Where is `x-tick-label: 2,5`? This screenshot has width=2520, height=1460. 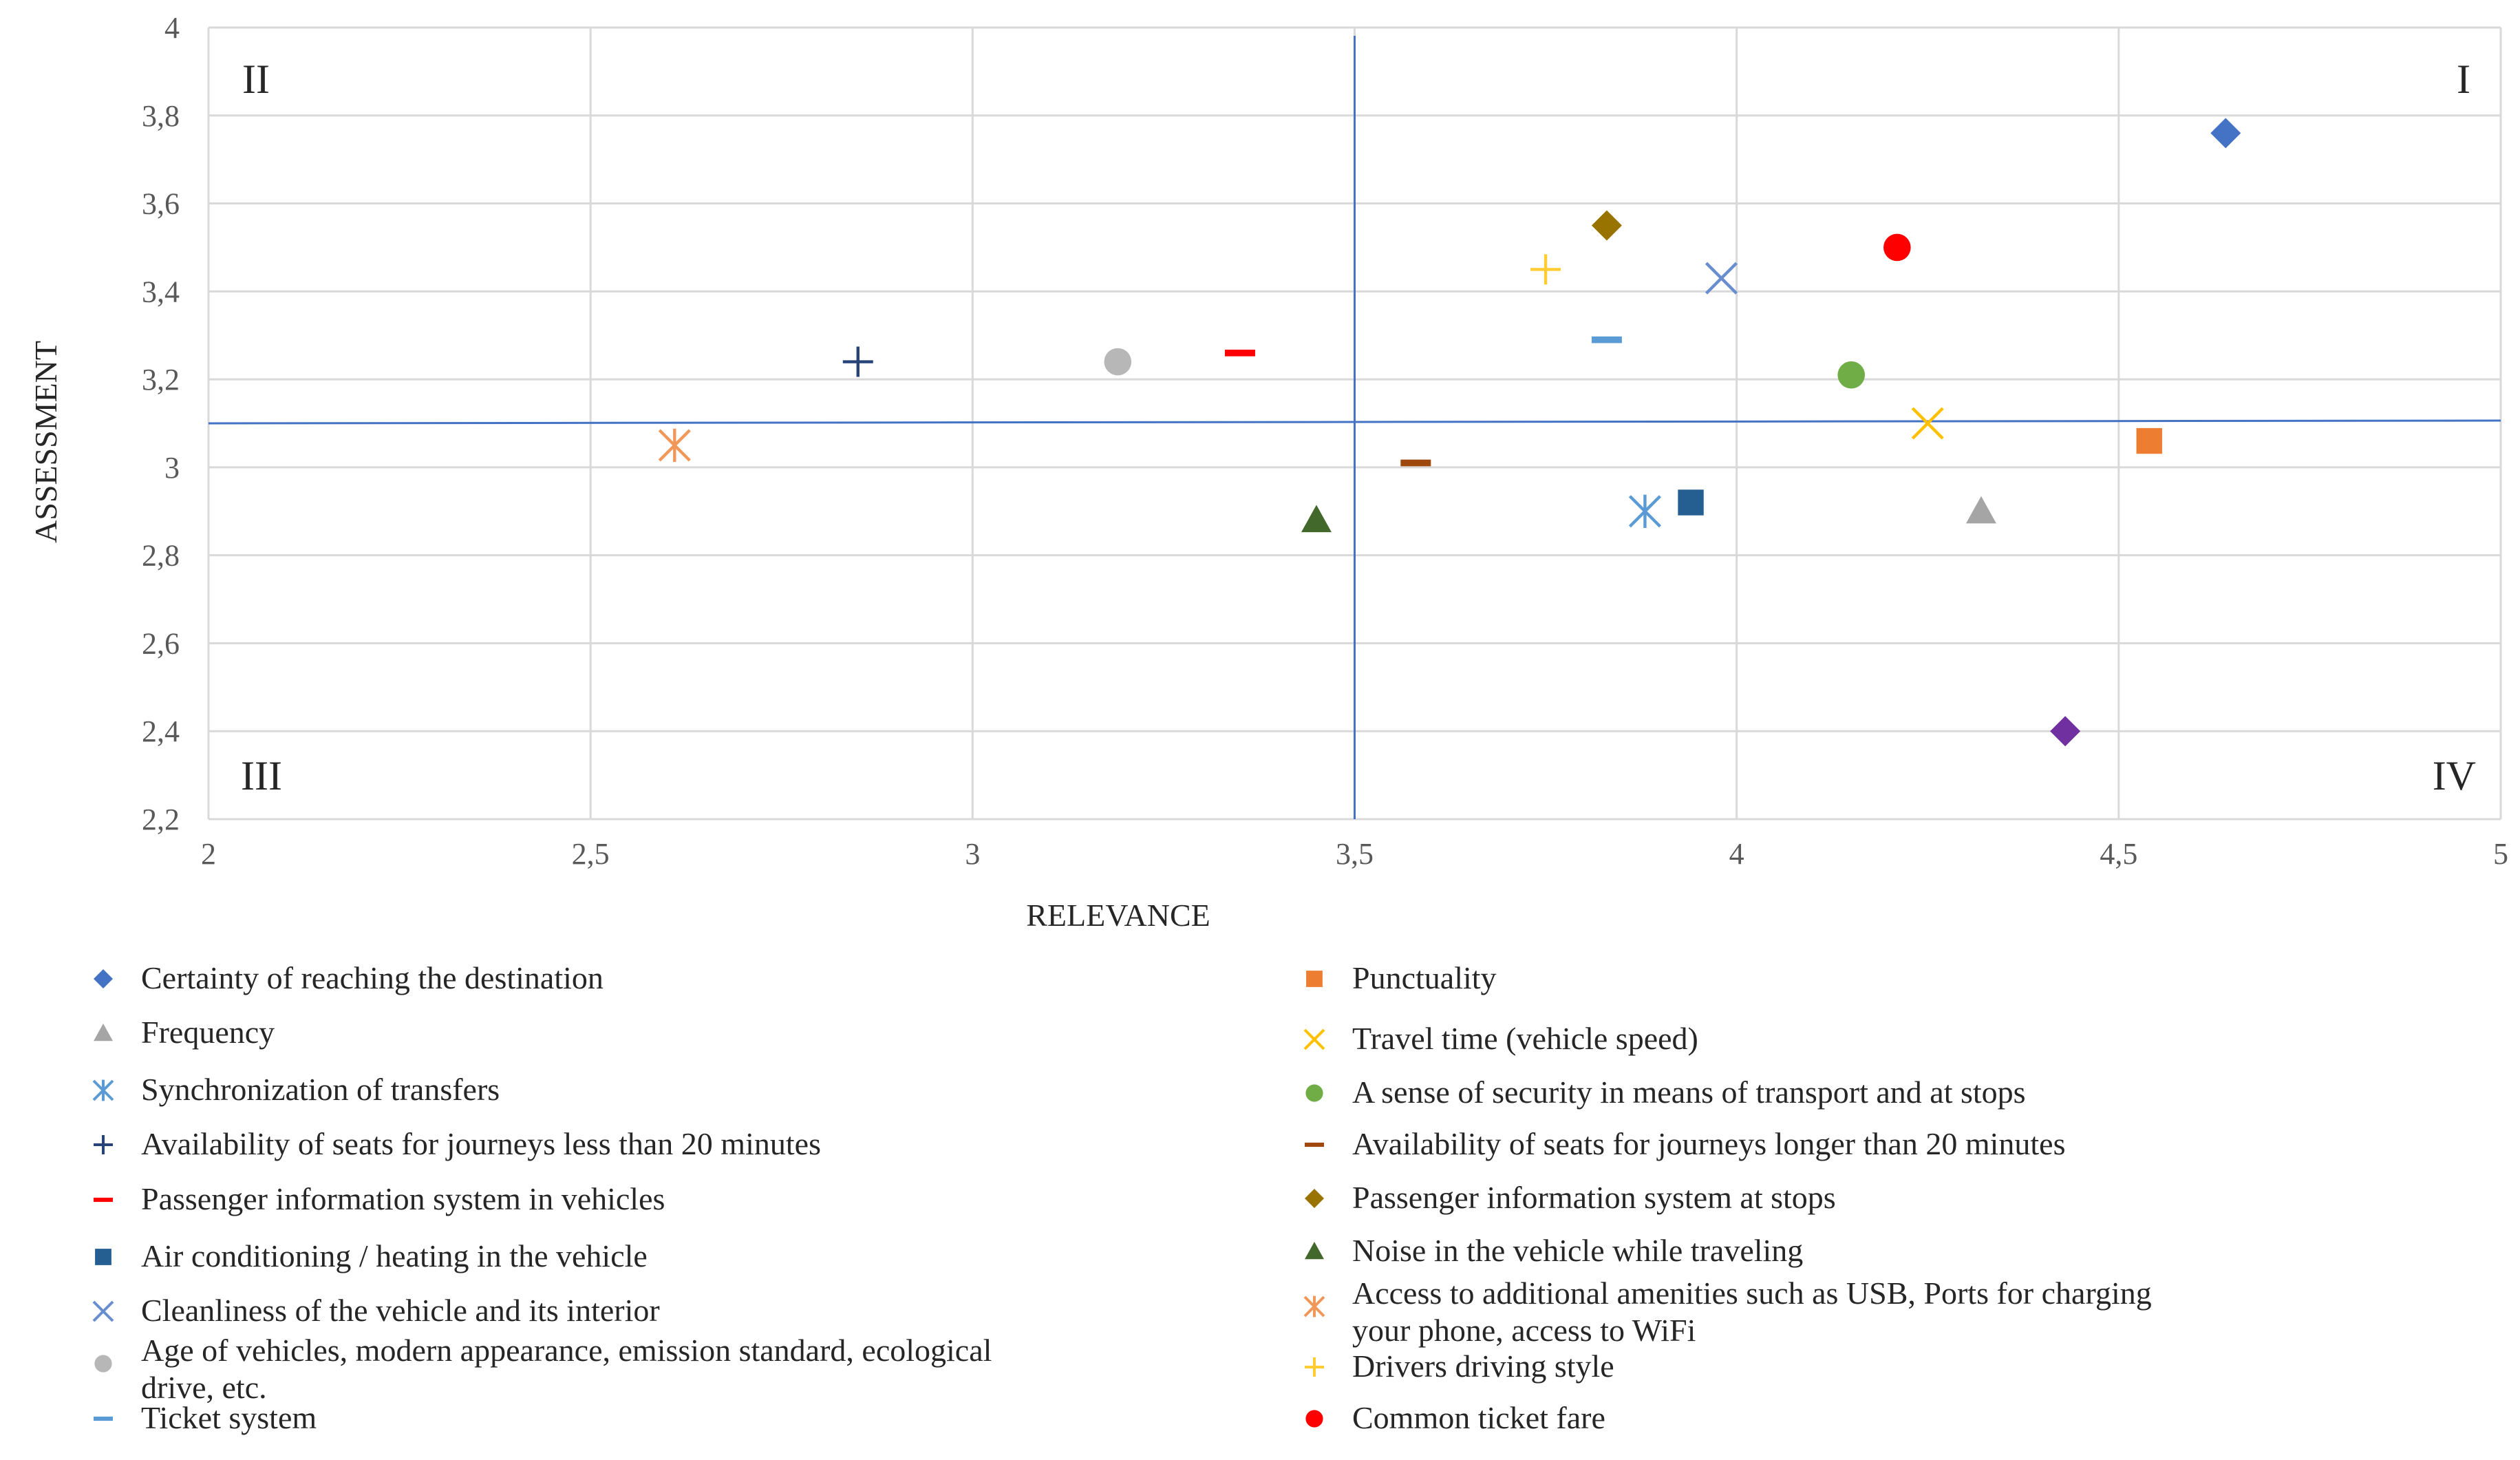 x-tick-label: 2,5 is located at coordinates (591, 854).